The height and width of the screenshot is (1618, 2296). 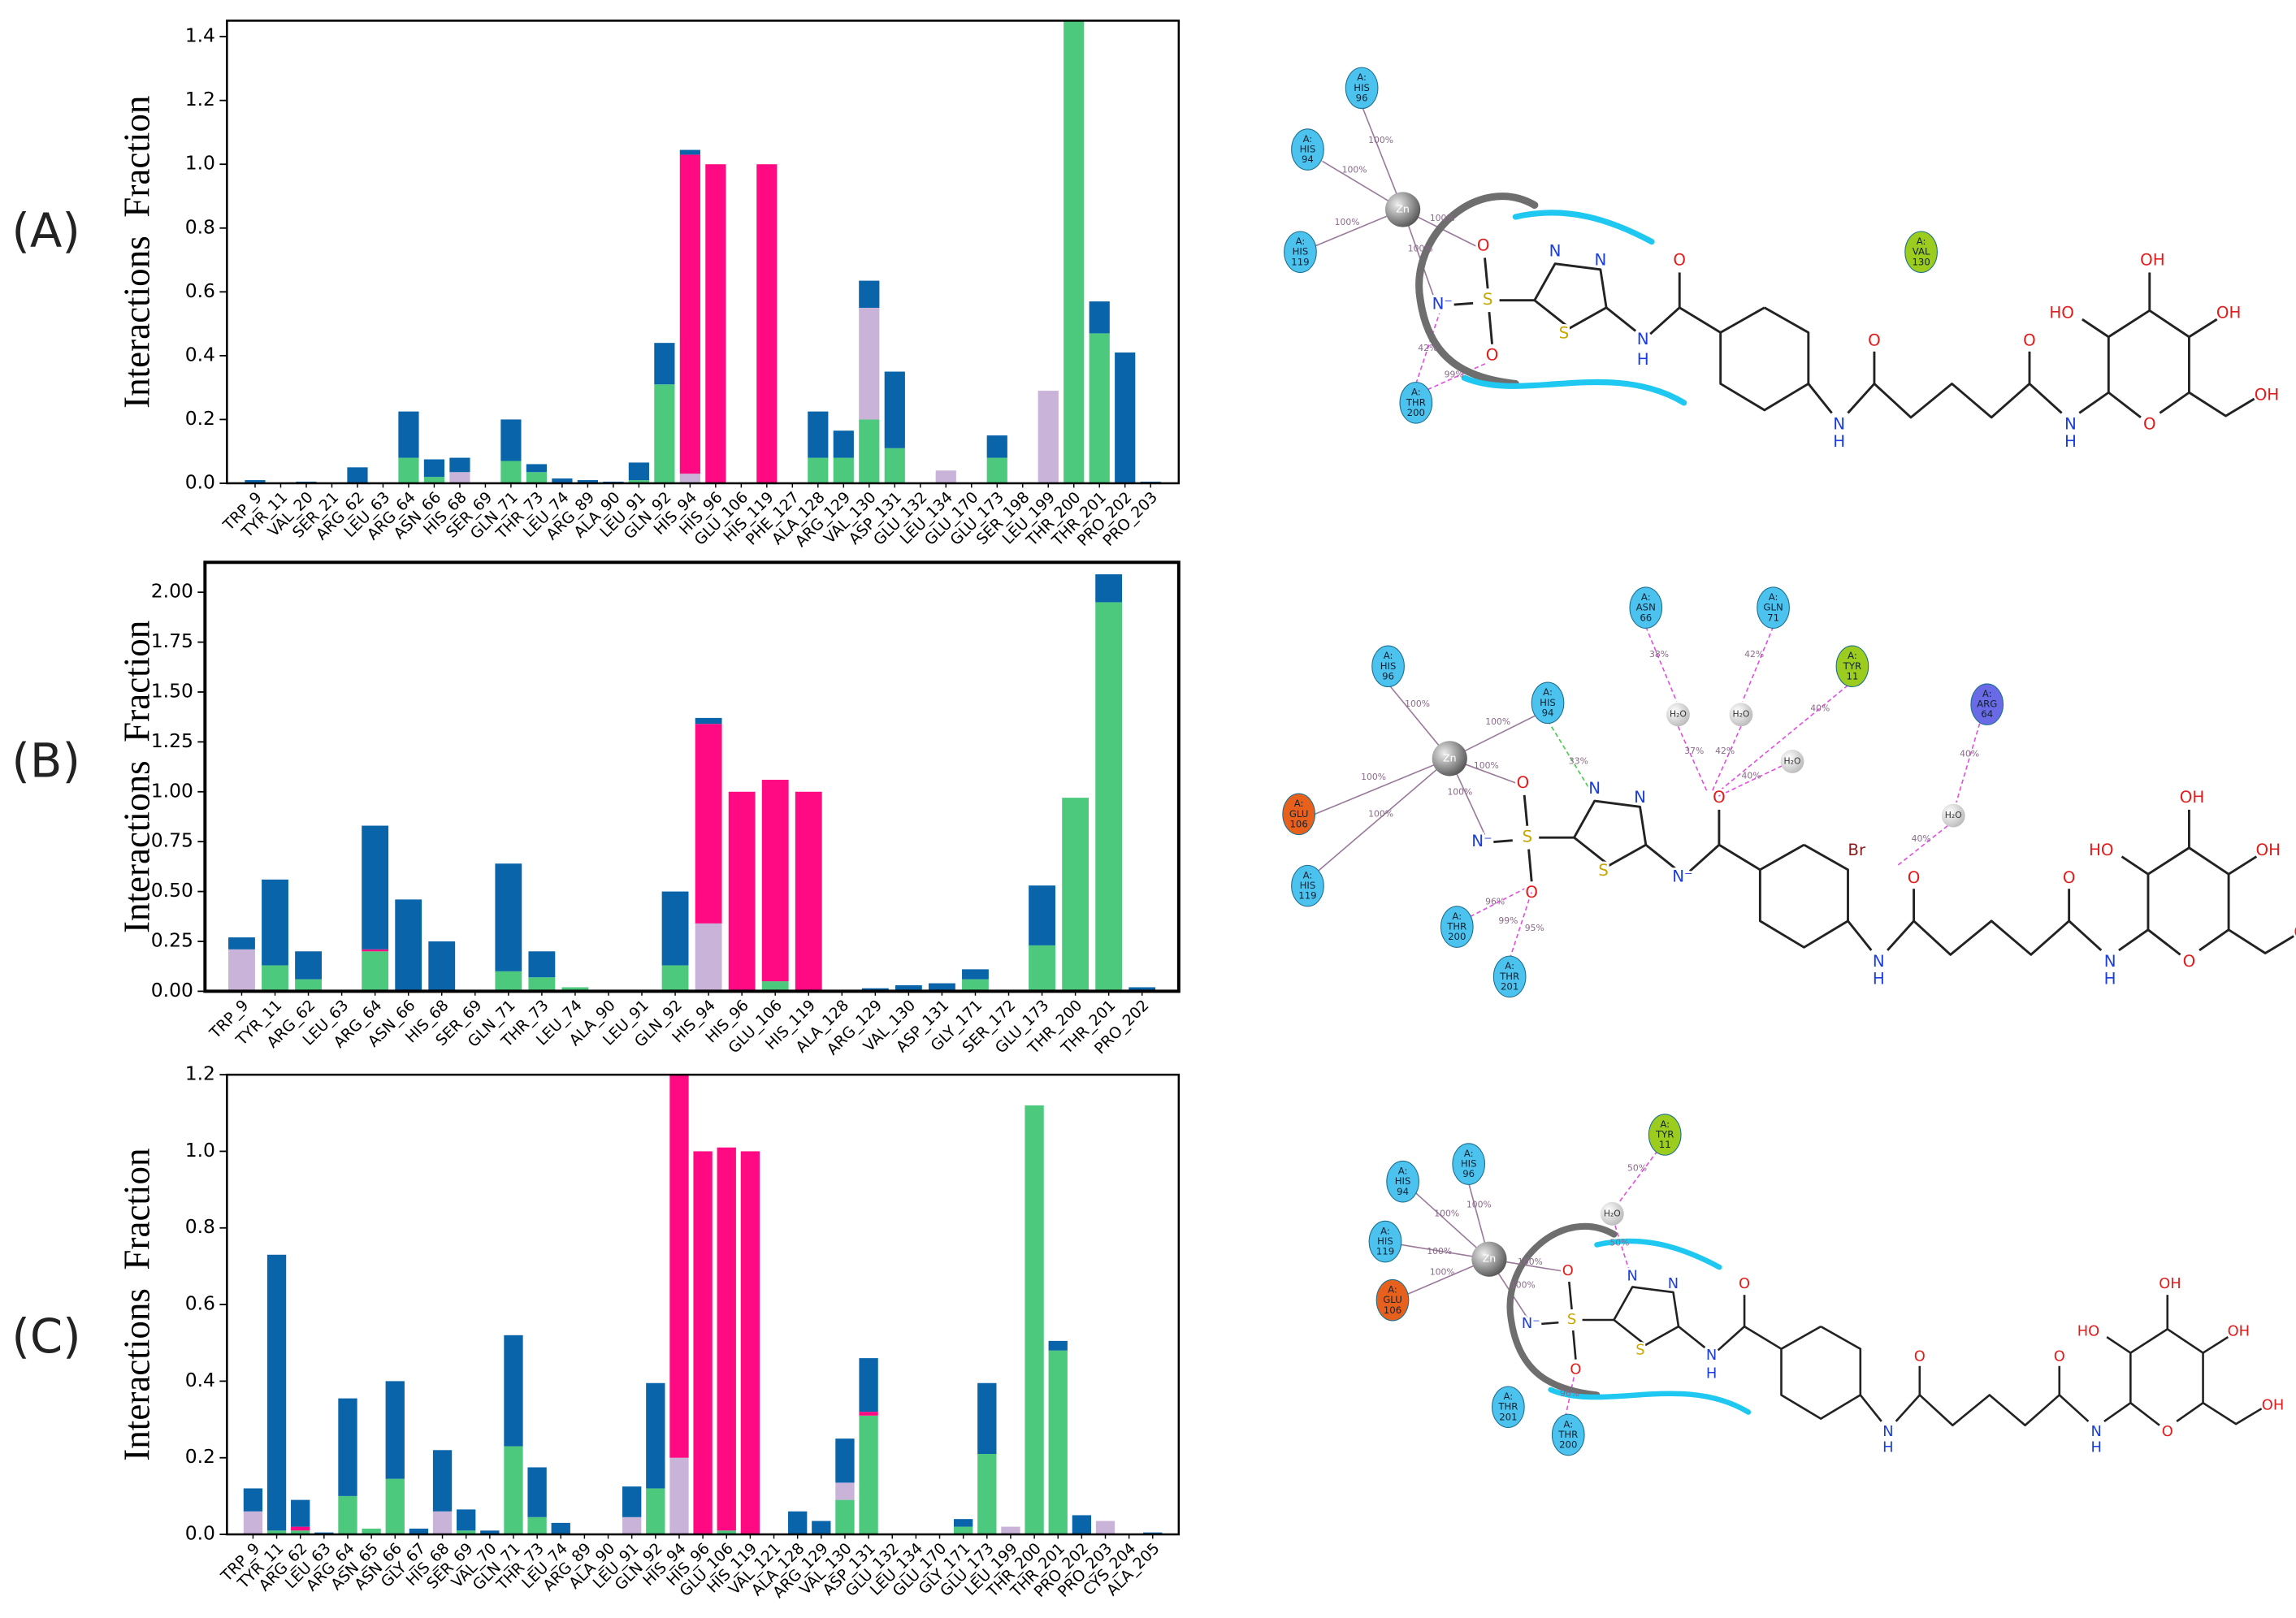 What do you see at coordinates (172, 741) in the screenshot?
I see `y-tick-label: 1.25` at bounding box center [172, 741].